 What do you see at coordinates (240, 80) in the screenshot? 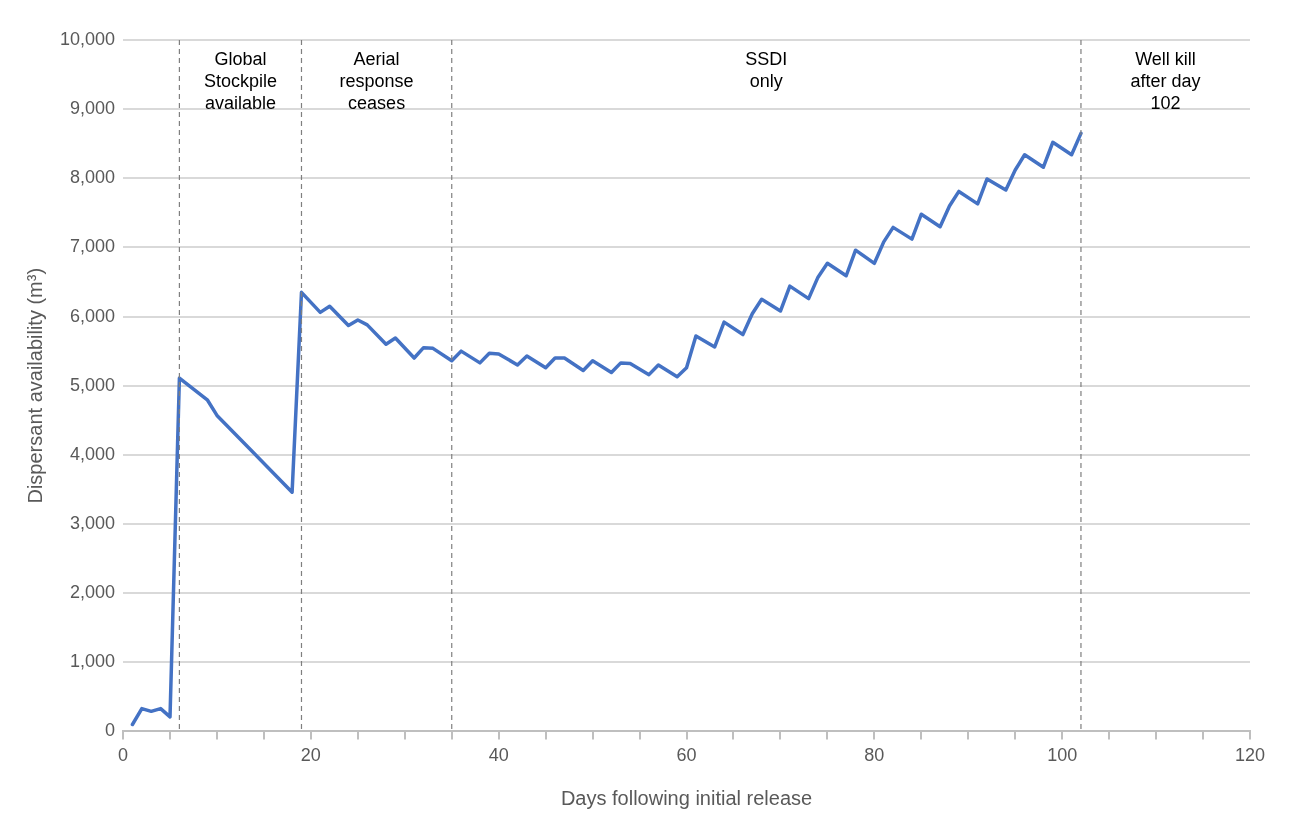
I see `annotation: Global Stockpile available` at bounding box center [240, 80].